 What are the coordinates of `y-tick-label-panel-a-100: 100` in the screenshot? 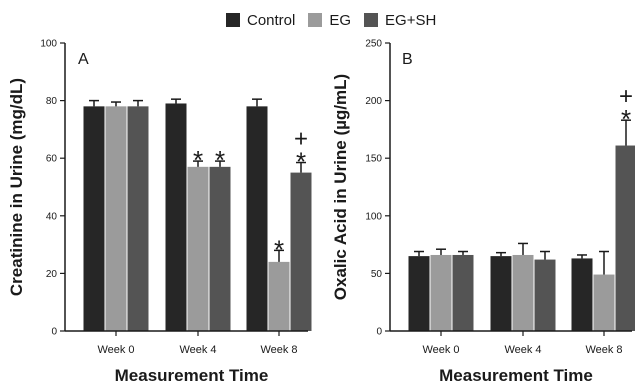 It's located at (48, 44).